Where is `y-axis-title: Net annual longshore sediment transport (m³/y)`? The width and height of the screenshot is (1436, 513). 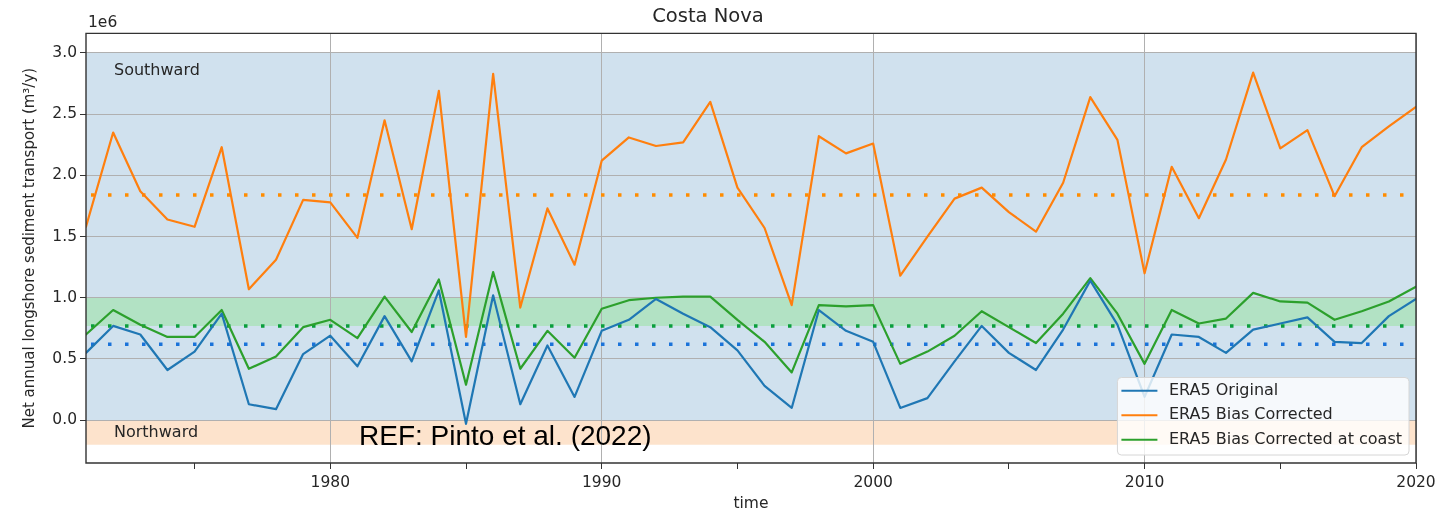
y-axis-title: Net annual longshore sediment transport (m³/y) is located at coordinates (28, 248).